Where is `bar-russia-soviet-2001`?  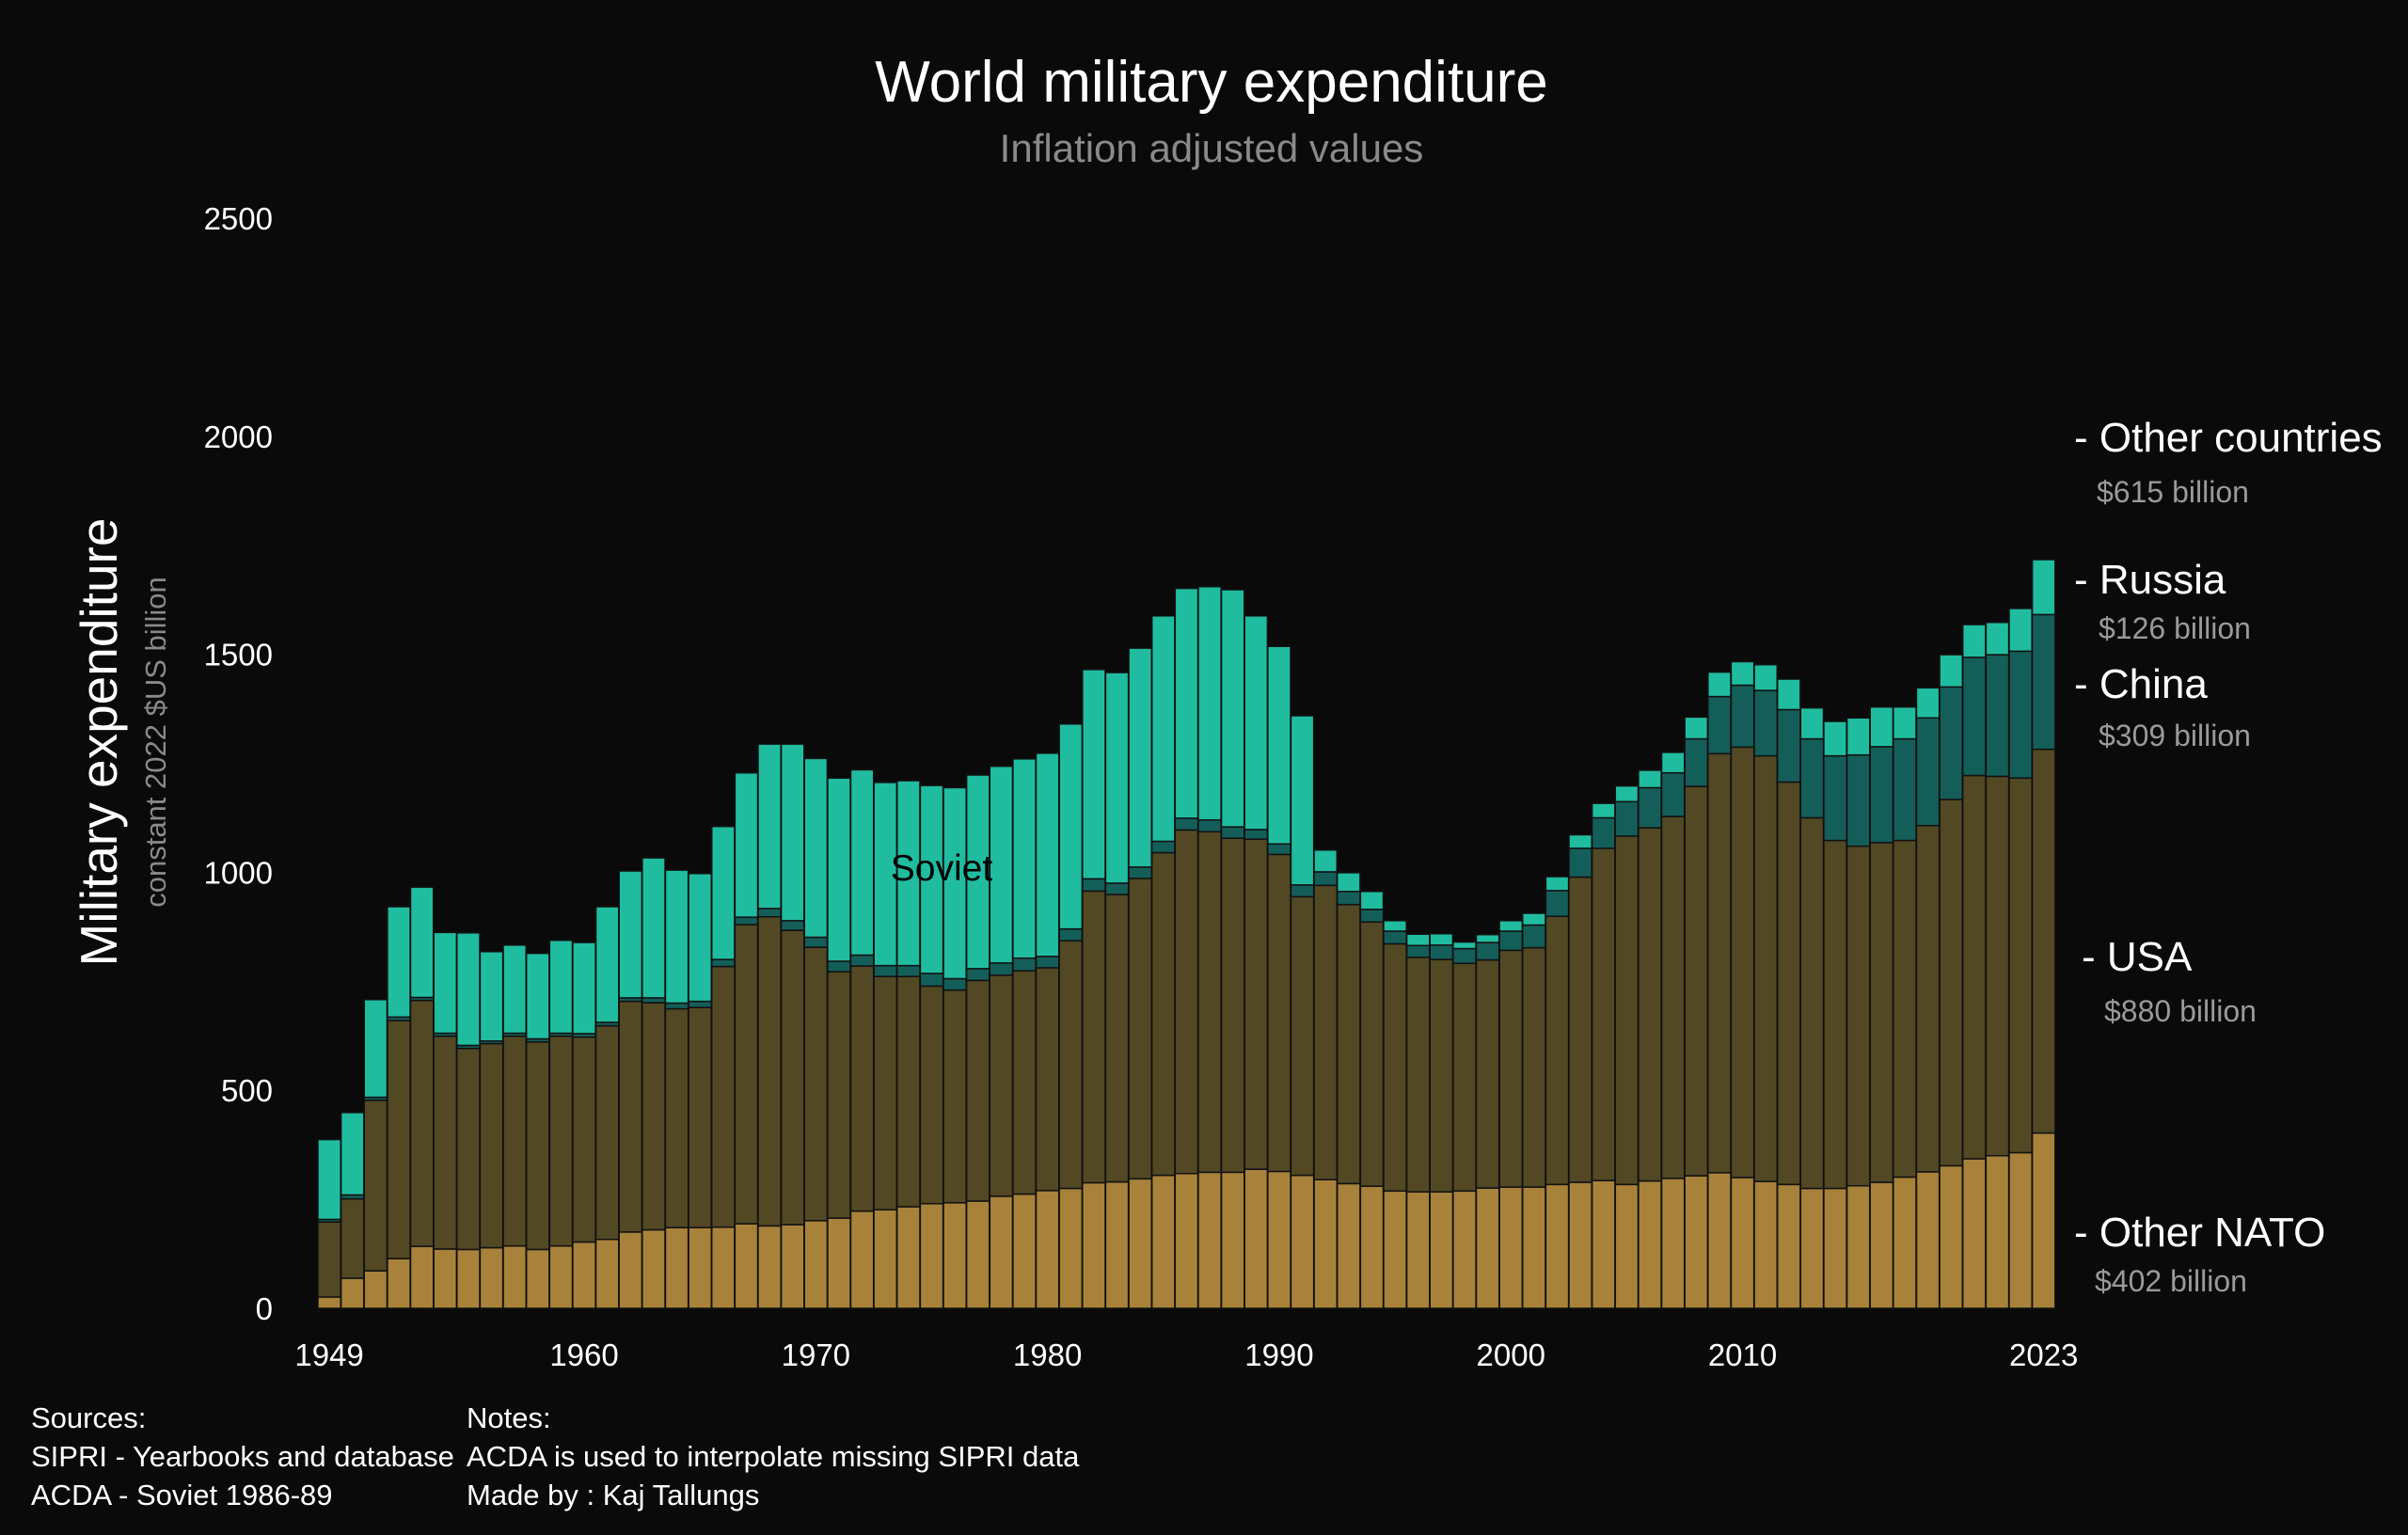
bar-russia-soviet-2001 is located at coordinates (1534, 919).